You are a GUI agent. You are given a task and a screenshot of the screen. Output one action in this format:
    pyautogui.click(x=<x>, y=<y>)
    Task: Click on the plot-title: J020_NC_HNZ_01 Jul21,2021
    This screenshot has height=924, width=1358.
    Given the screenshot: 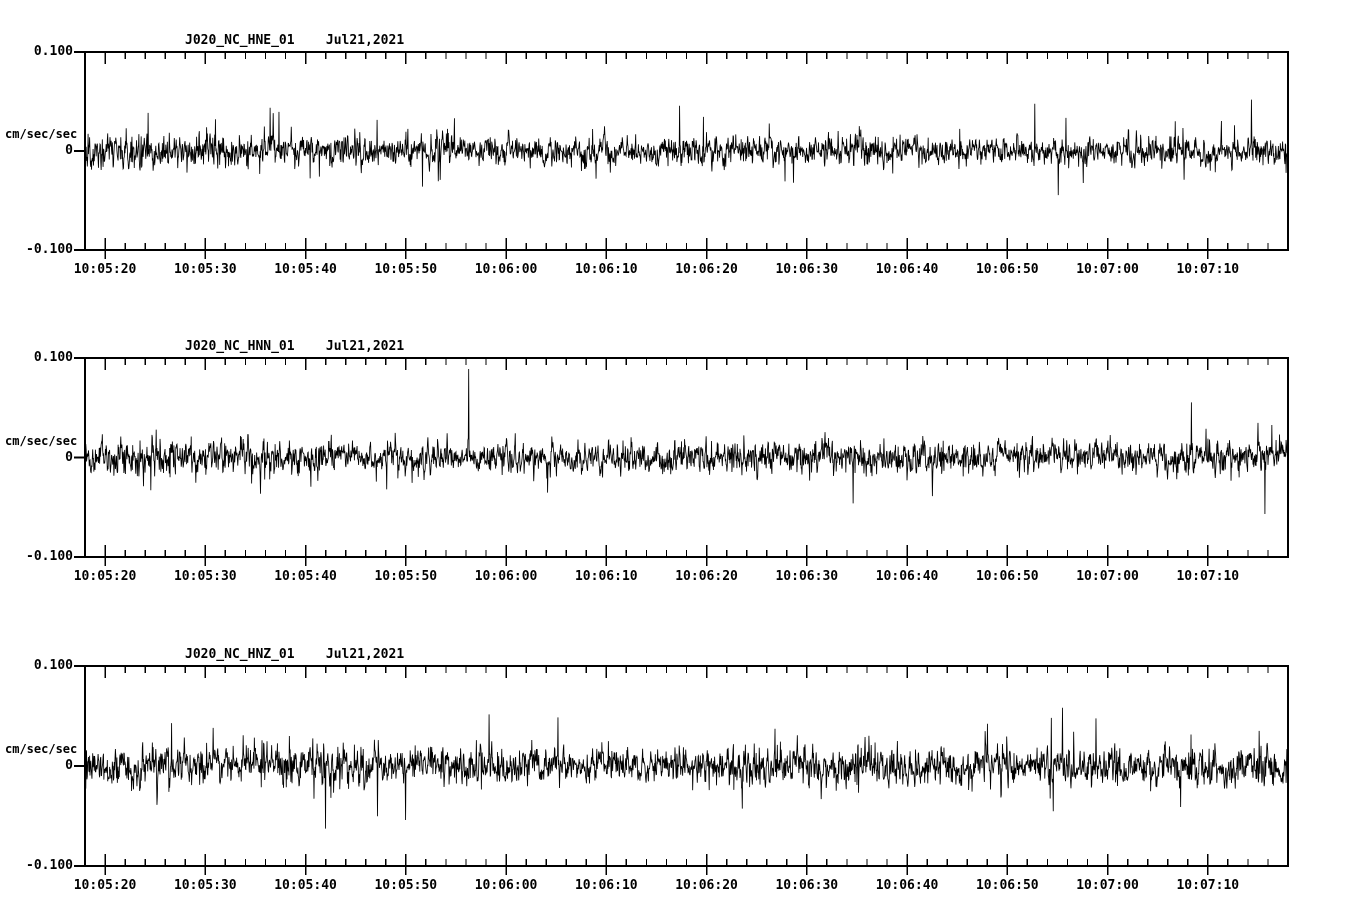 What is the action you would take?
    pyautogui.click(x=295, y=654)
    